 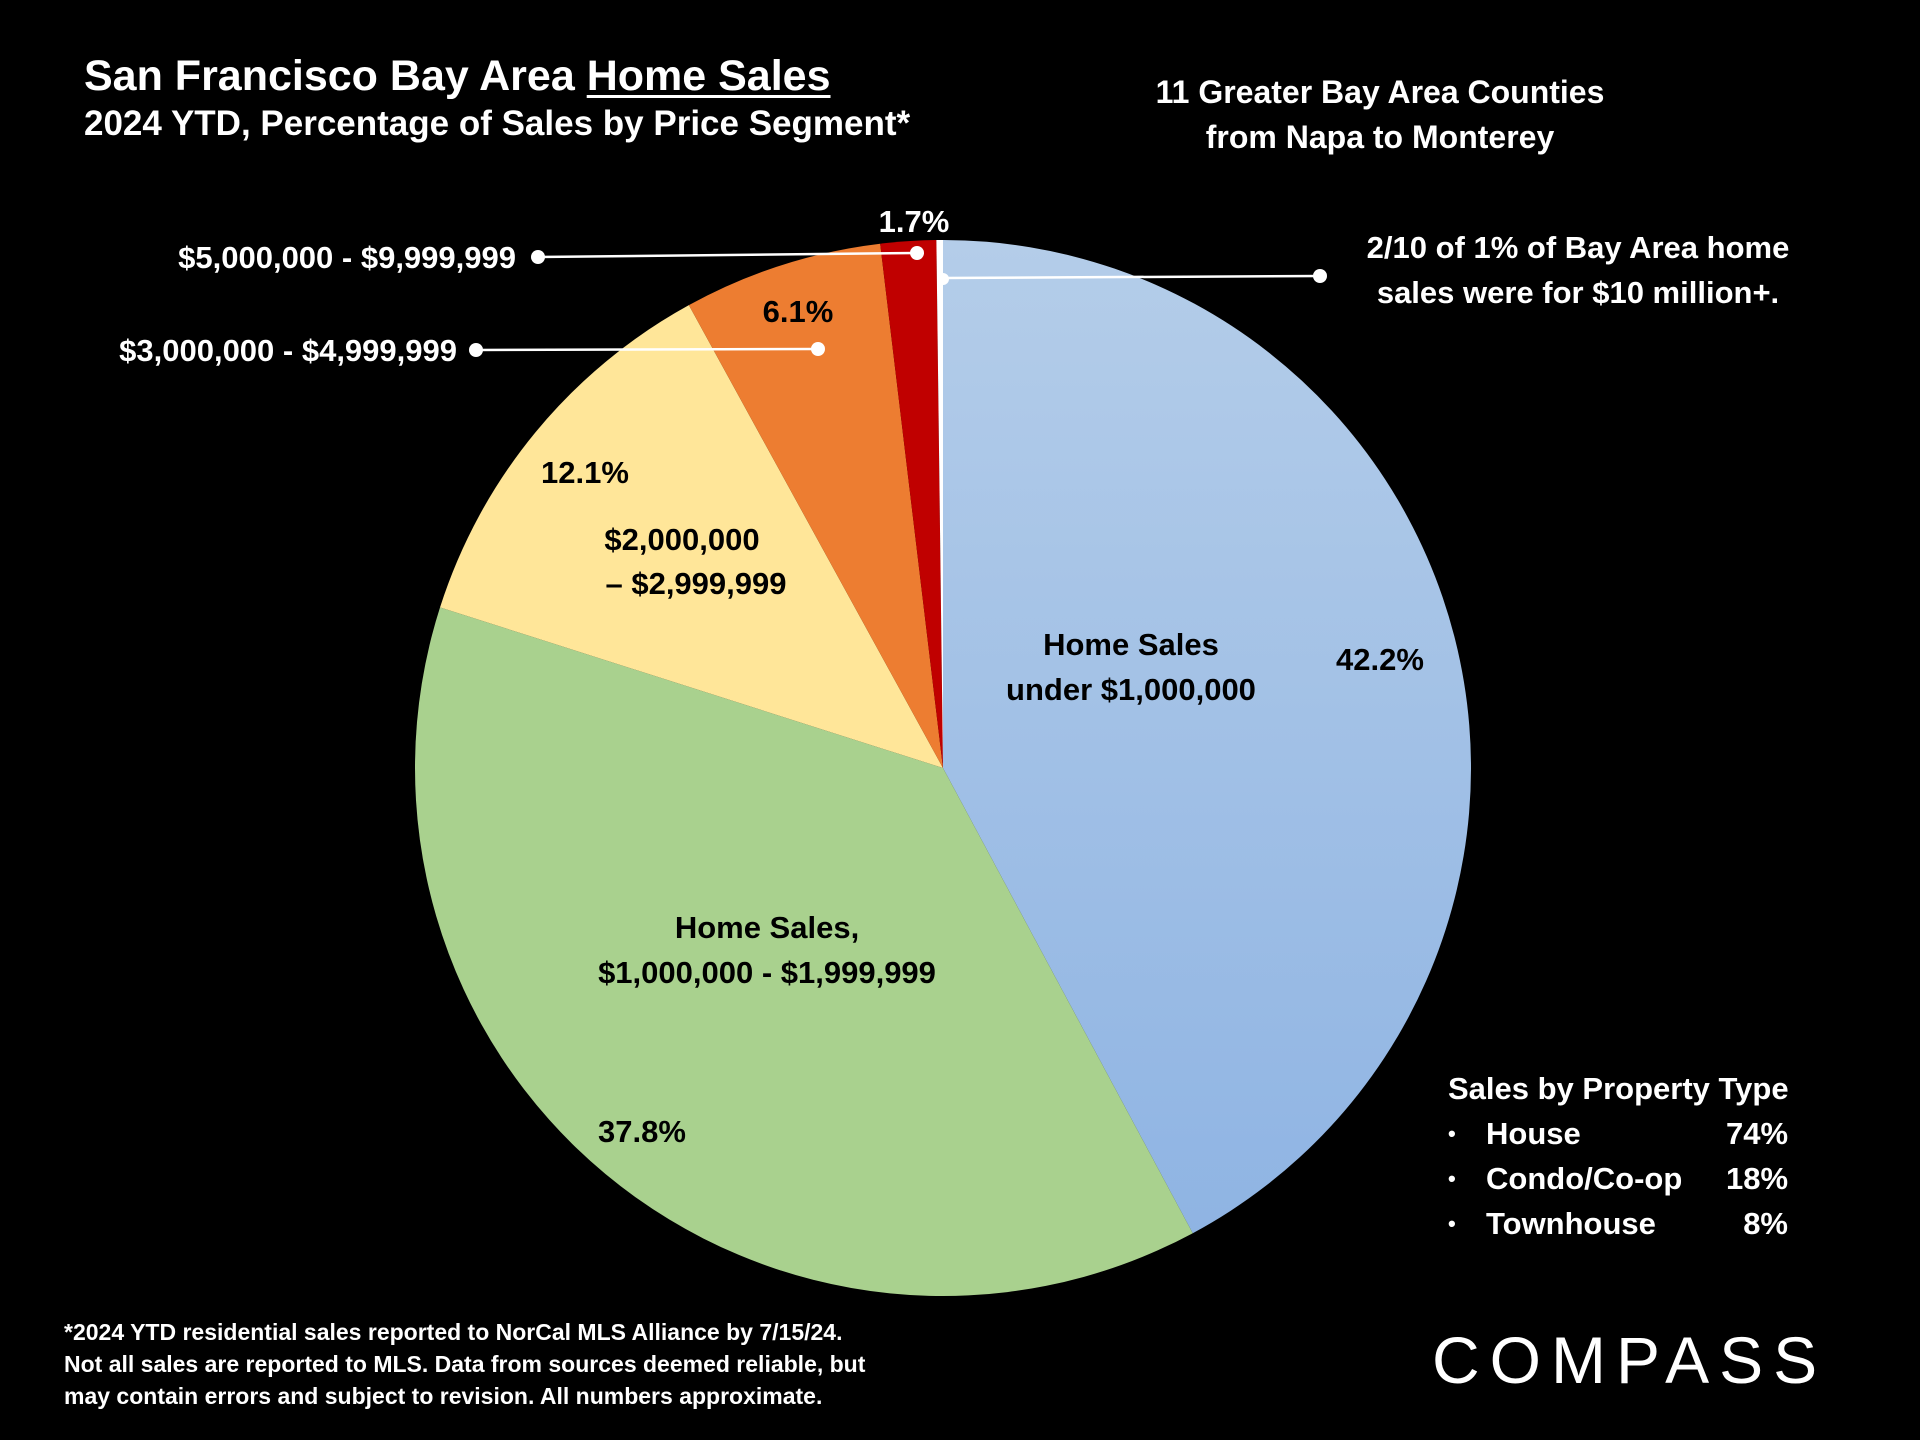 What do you see at coordinates (1578, 292) in the screenshot?
I see `callout-ten-million-line2: sales were for $10 million+.` at bounding box center [1578, 292].